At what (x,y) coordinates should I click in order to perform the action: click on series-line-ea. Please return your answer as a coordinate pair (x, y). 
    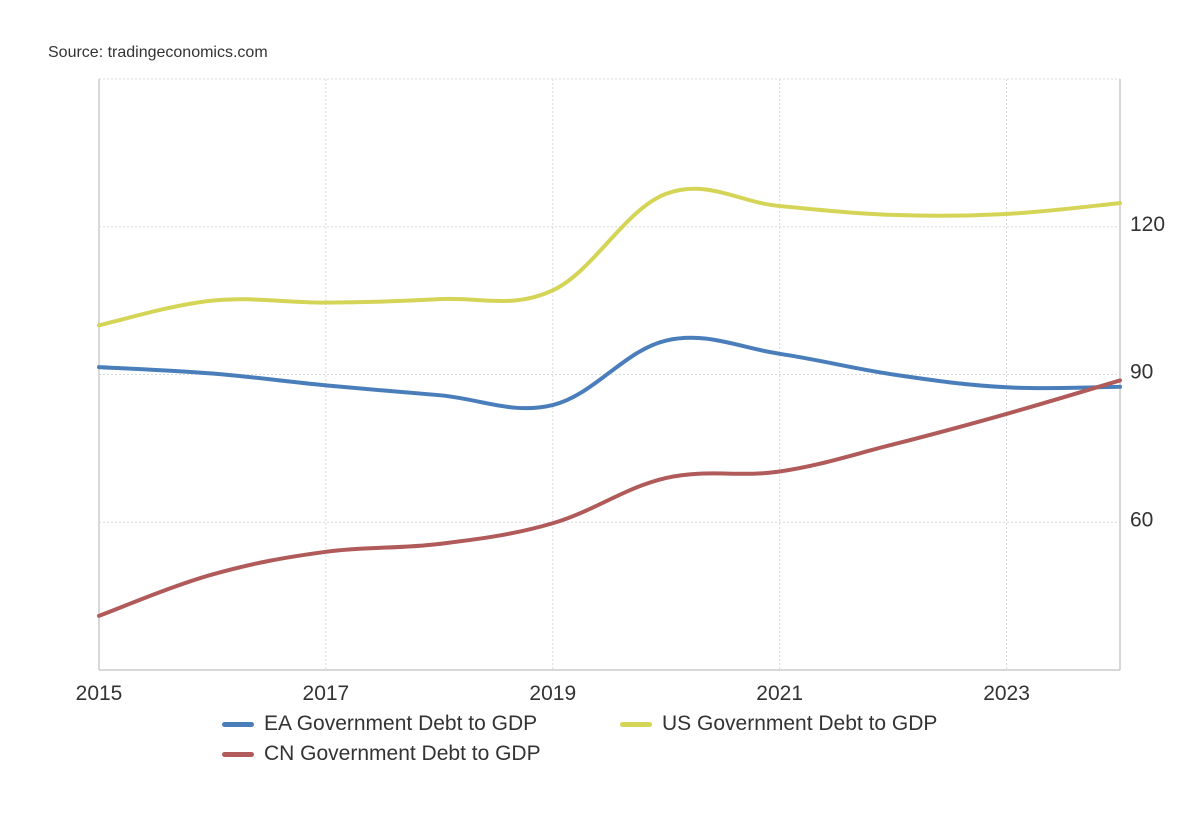
    Looking at the image, I should click on (609, 373).